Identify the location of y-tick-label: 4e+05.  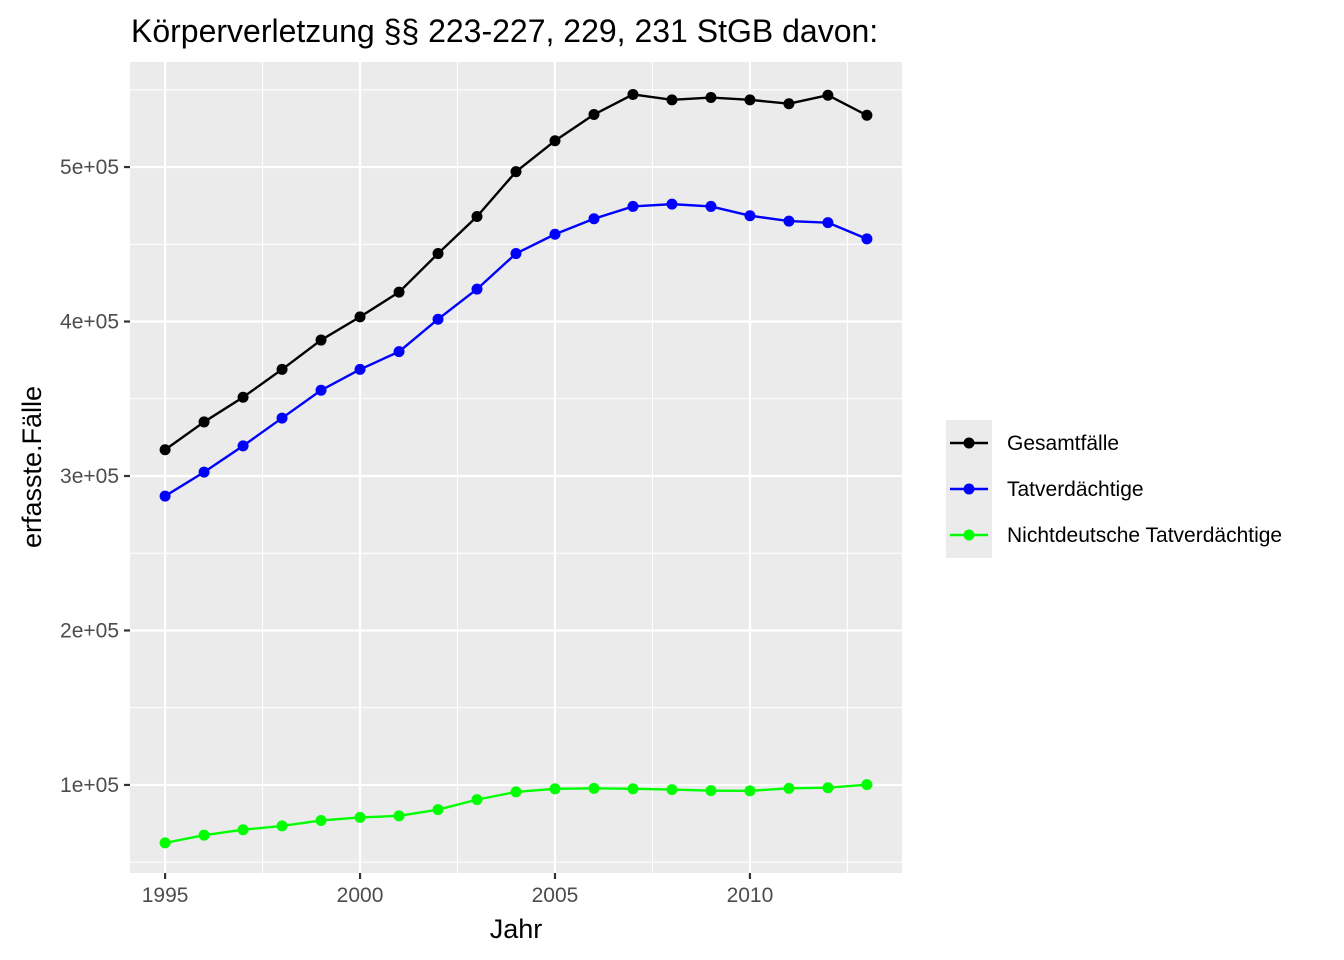
(89, 322).